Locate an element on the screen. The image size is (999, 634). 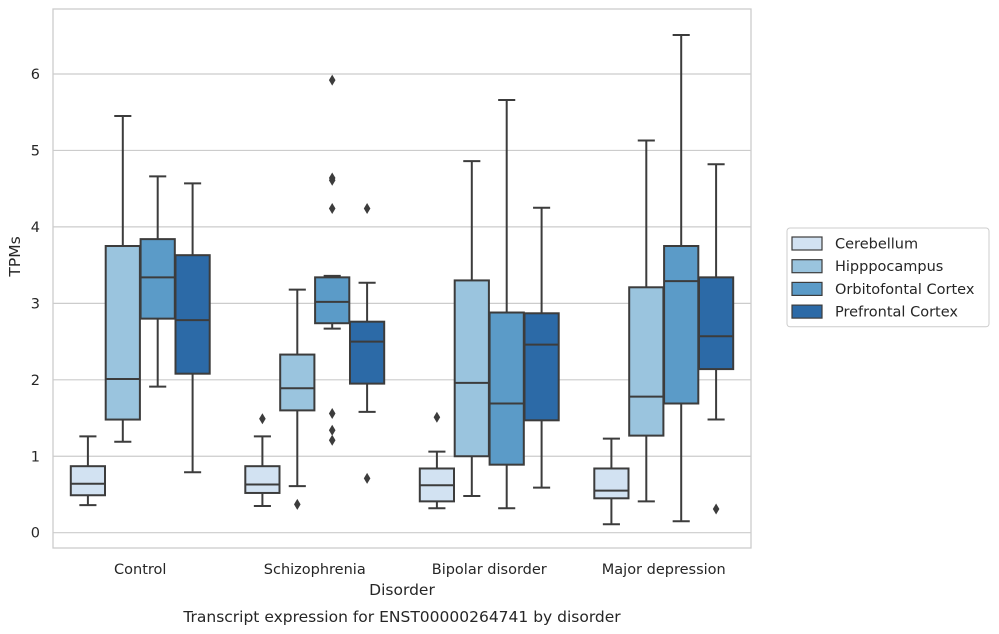
legend-item: Prefrontal Cortex is located at coordinates (874, 312).